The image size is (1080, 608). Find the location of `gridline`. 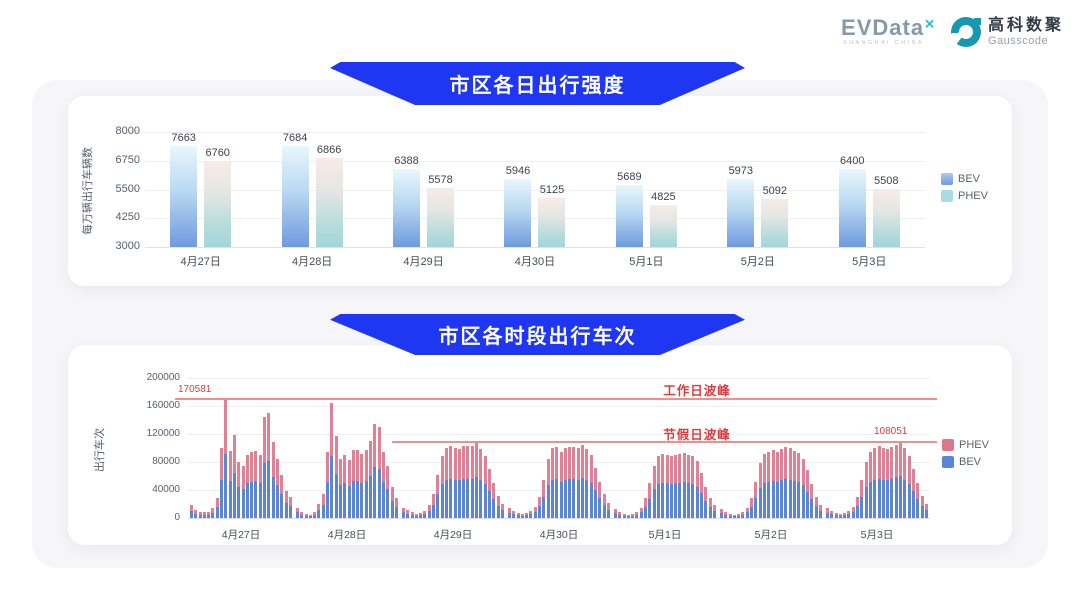

gridline is located at coordinates (535, 161).